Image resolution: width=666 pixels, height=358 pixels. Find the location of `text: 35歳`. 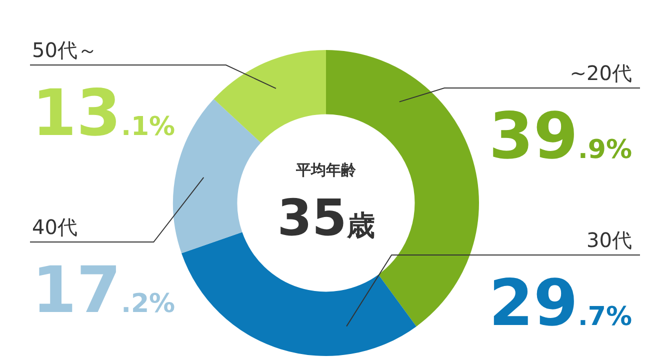

text: 35歳 is located at coordinates (326, 218).